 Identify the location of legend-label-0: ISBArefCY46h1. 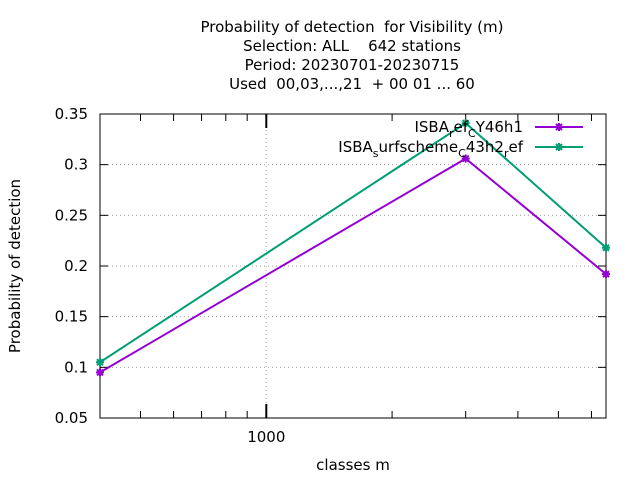
(468, 129).